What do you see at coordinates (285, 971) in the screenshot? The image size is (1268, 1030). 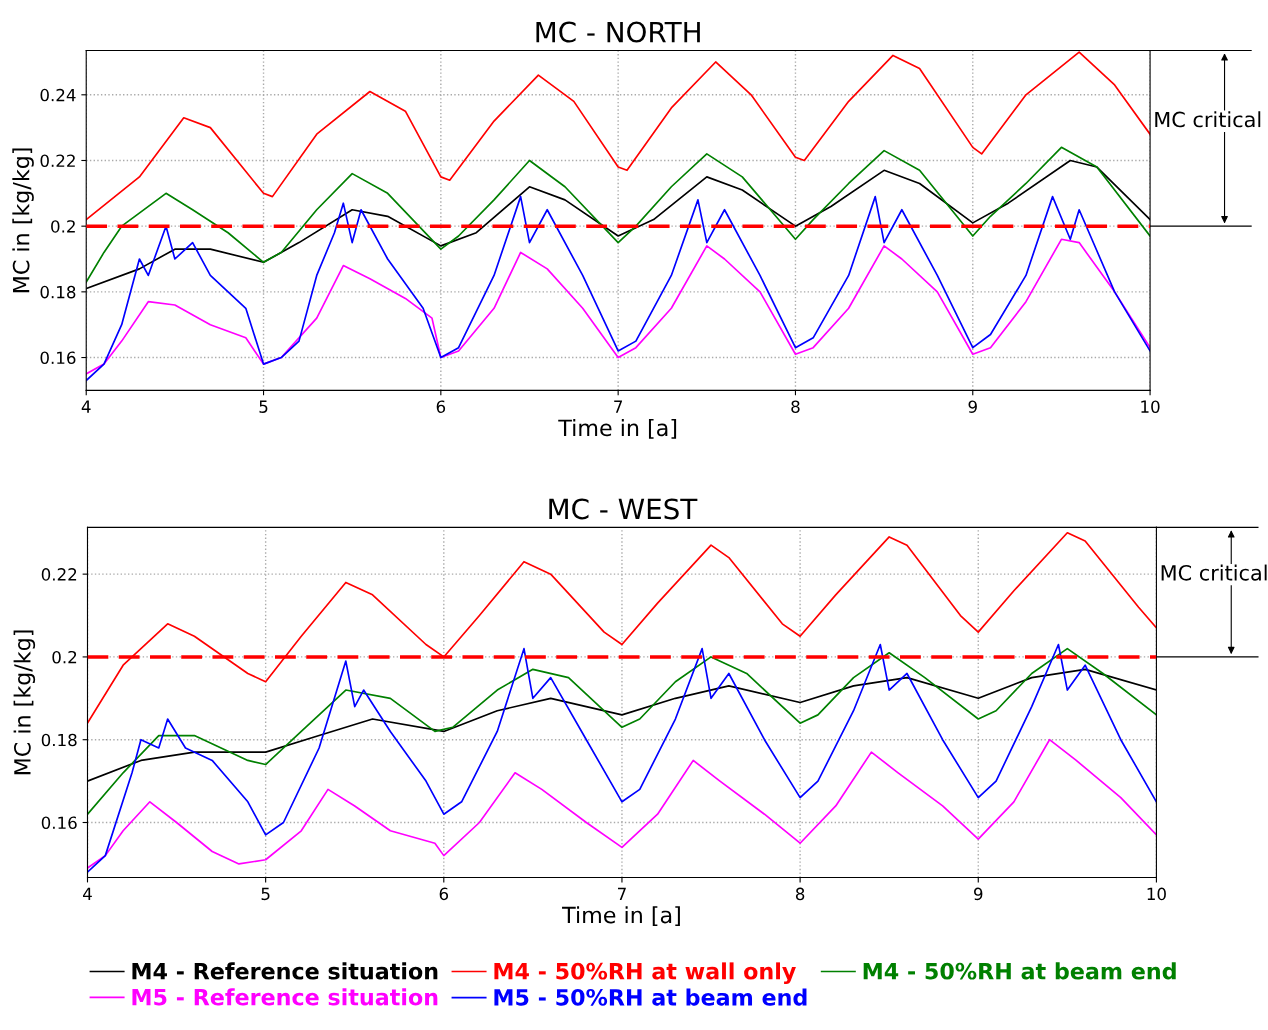 I see `legend-label: M4 - Reference situation` at bounding box center [285, 971].